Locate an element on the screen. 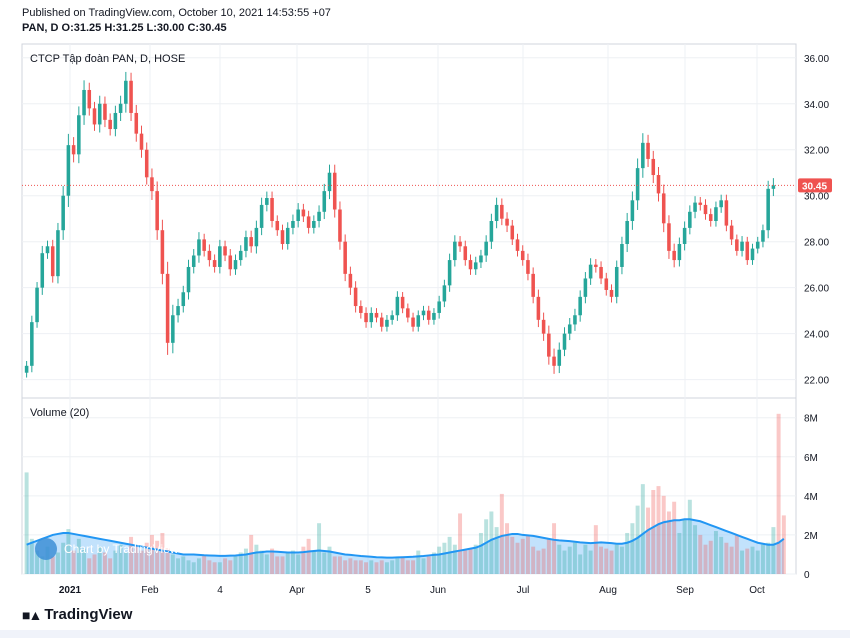 Image resolution: width=850 pixels, height=638 pixels. time-tick-label: Jun is located at coordinates (438, 590).